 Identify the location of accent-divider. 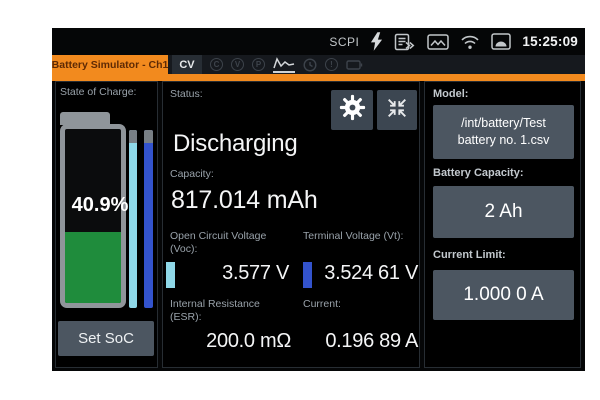
(318, 77).